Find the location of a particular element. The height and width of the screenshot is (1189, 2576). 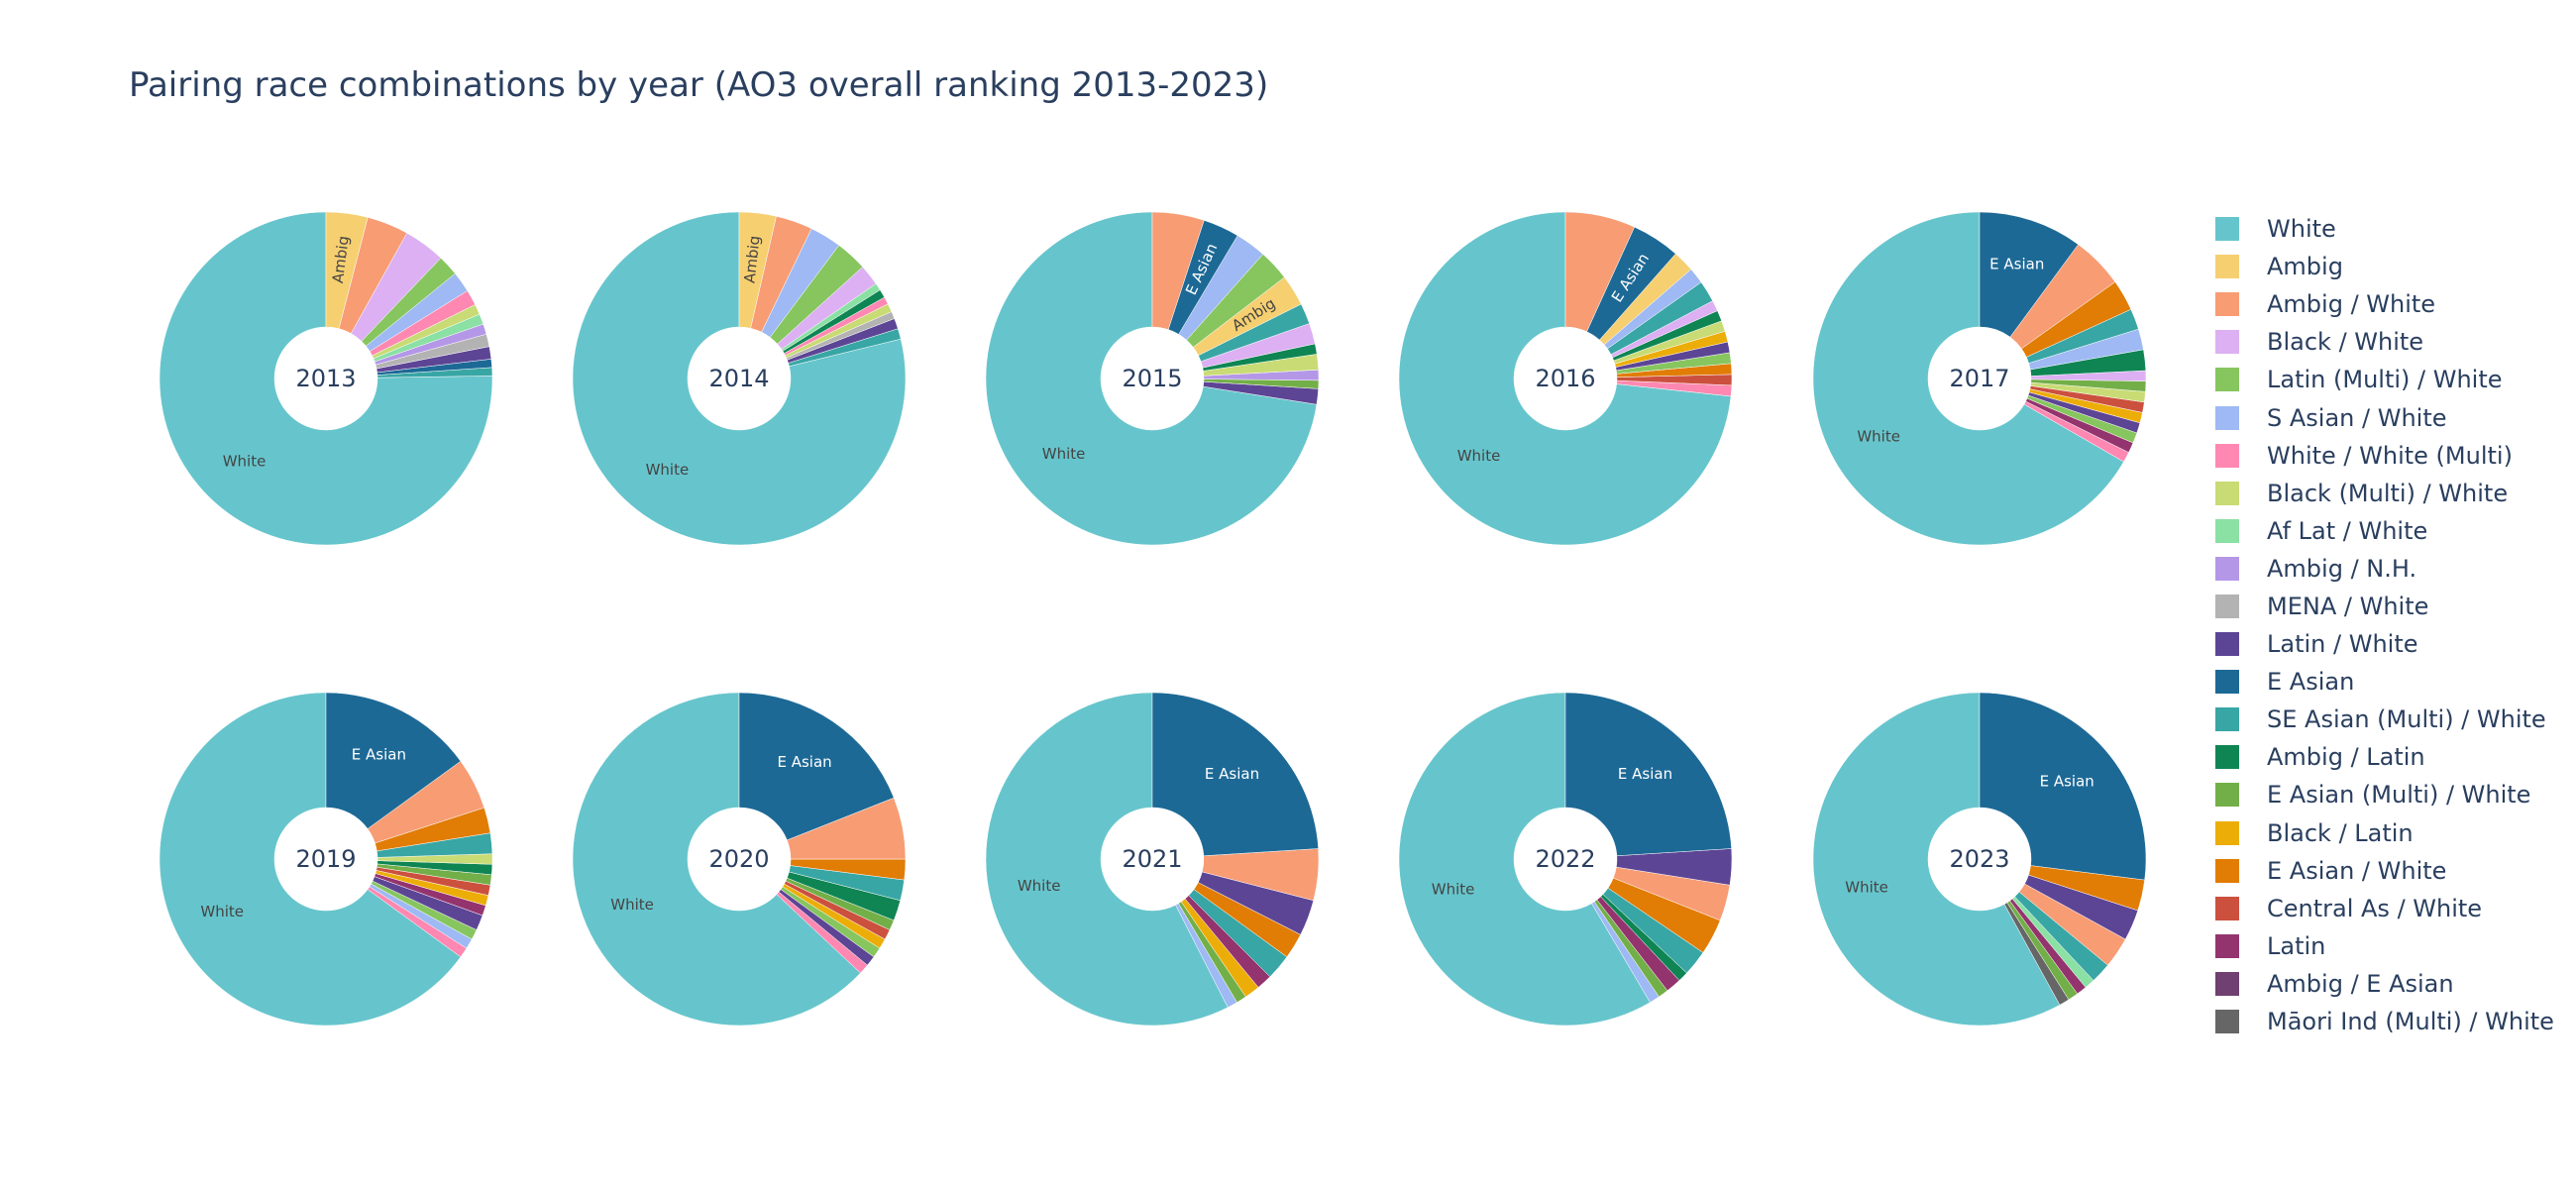

slice-2022-ambig-latin is located at coordinates (1643, 937).